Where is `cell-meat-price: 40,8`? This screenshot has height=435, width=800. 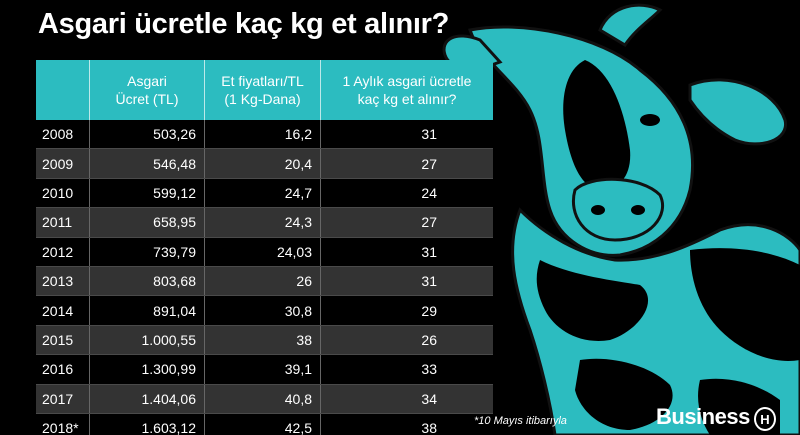 cell-meat-price: 40,8 is located at coordinates (263, 398).